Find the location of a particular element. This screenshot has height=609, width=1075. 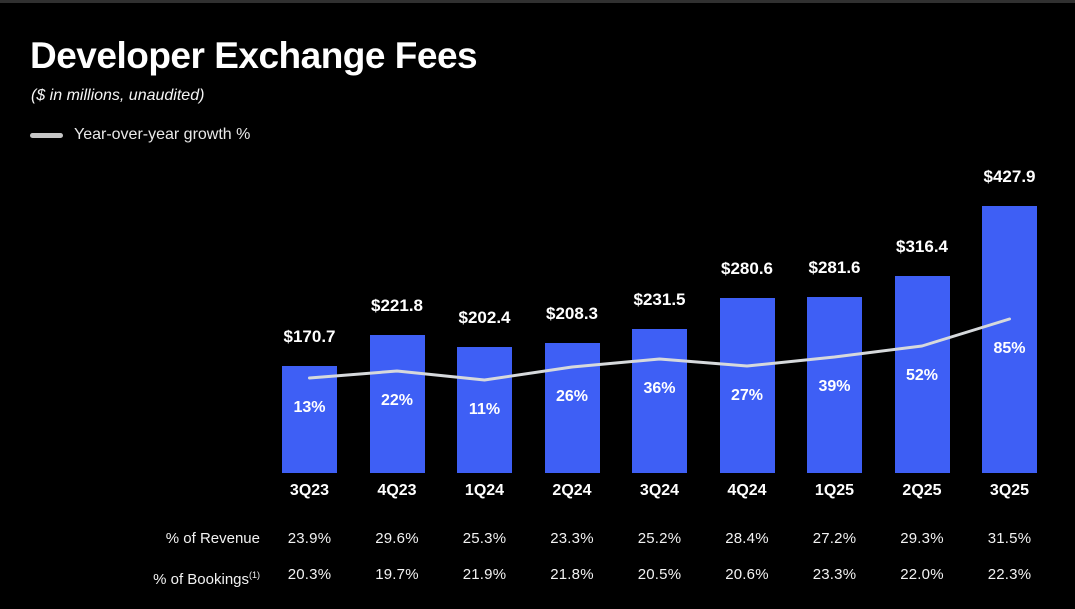

table-cell: 25.2% is located at coordinates (659, 538).